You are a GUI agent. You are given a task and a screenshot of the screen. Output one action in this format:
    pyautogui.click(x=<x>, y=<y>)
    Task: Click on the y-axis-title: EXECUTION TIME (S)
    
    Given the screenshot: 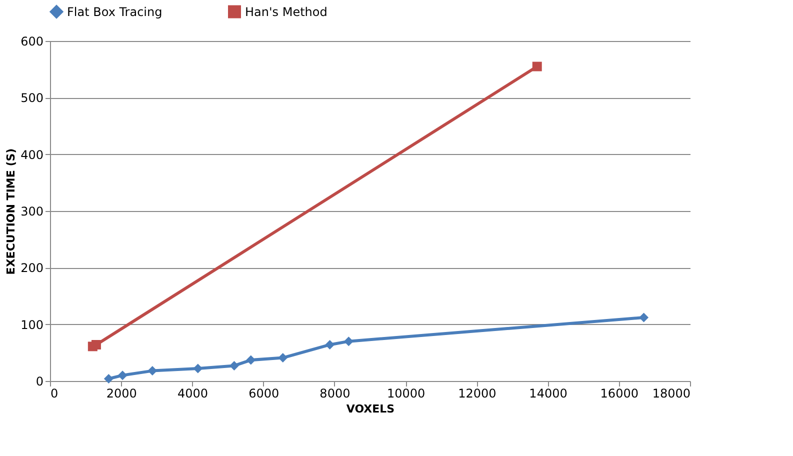 What is the action you would take?
    pyautogui.click(x=11, y=211)
    